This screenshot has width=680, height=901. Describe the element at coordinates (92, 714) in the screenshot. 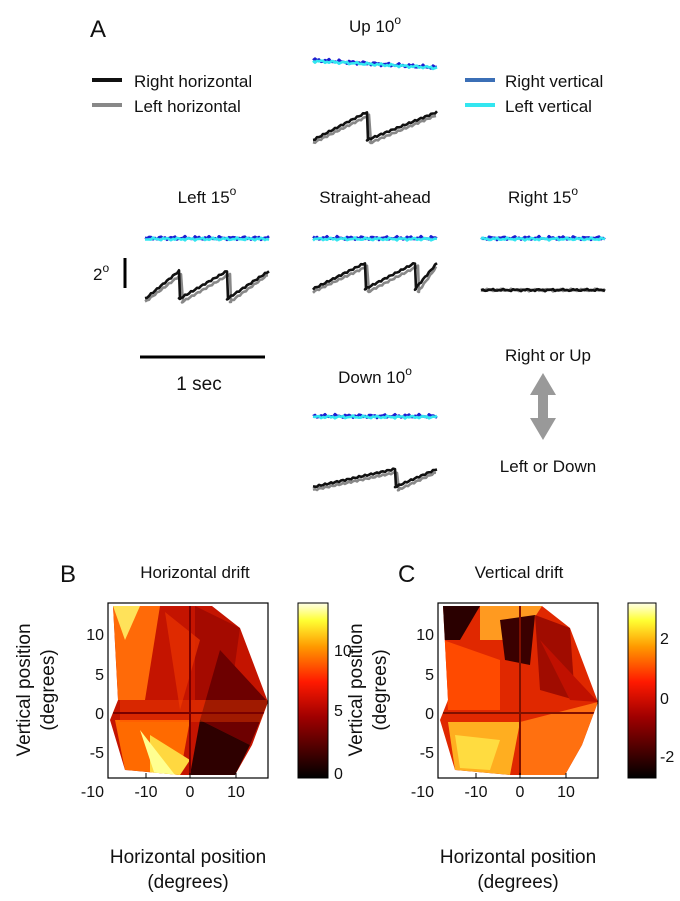

I see `y-axis-b: 10 5 0 -5 -10` at that location.